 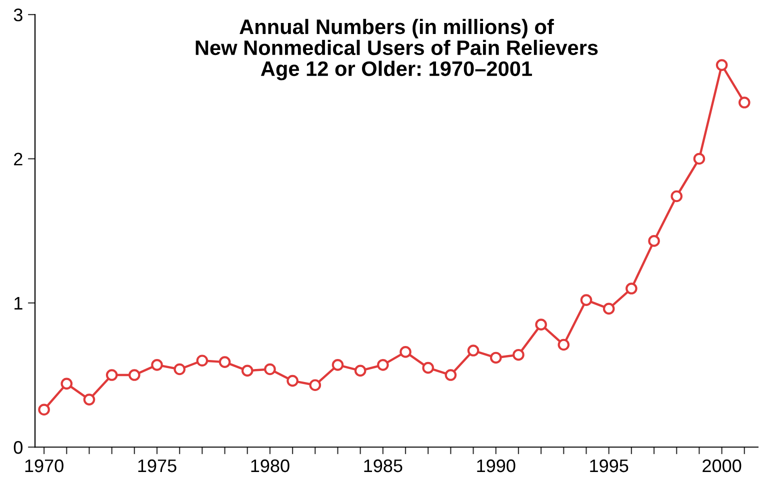 What do you see at coordinates (18, 15) in the screenshot?
I see `y-tick-label: 3` at bounding box center [18, 15].